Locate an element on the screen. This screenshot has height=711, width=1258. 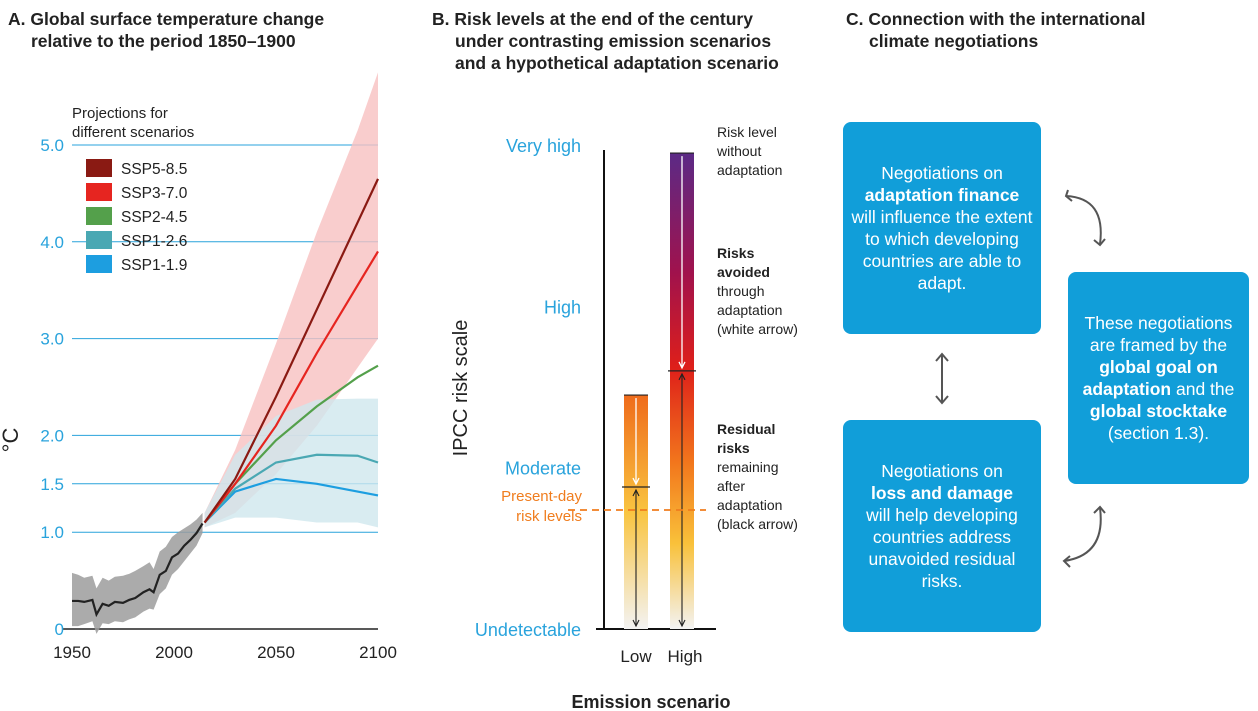
box1-bold-text: adaptation finance is located at coordinates (942, 195).